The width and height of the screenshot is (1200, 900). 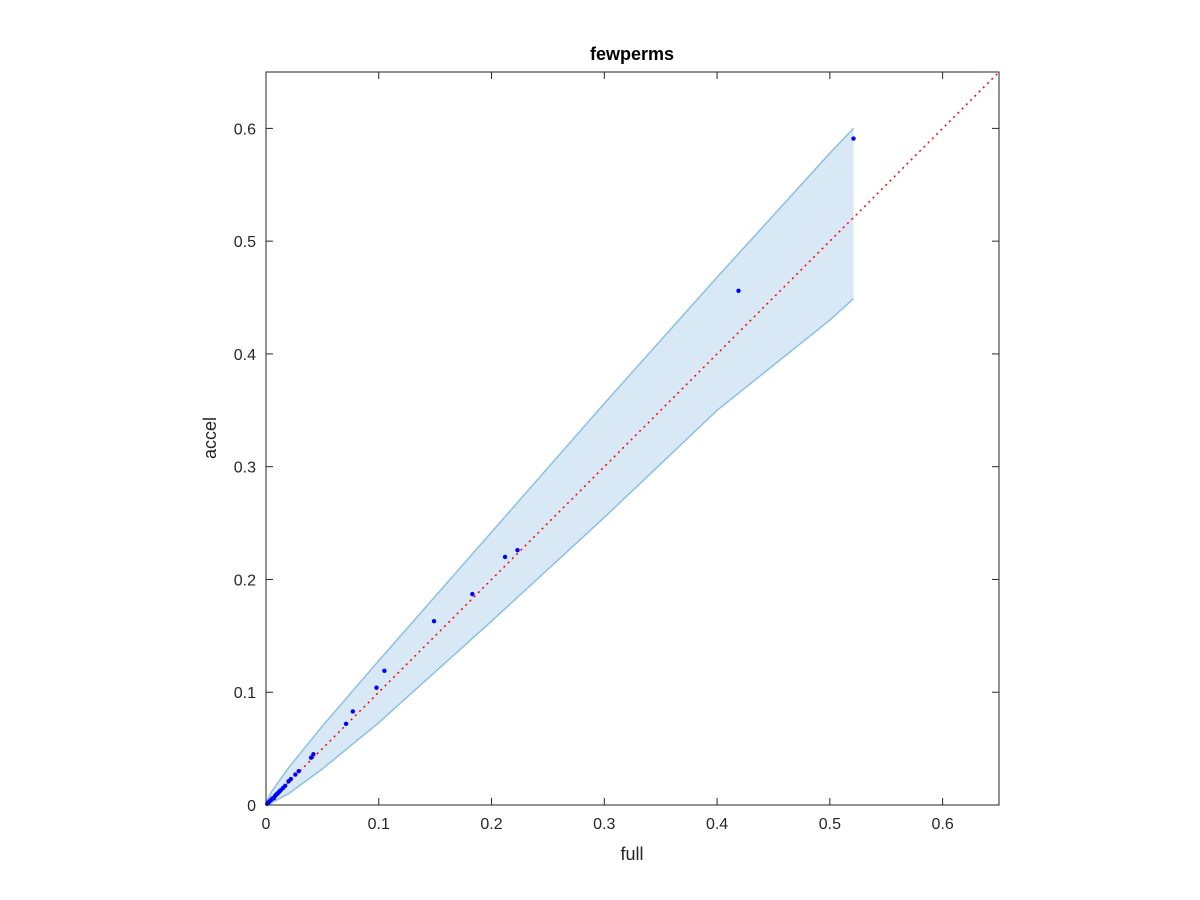 I want to click on y-tick-label: 0.6, so click(x=245, y=129).